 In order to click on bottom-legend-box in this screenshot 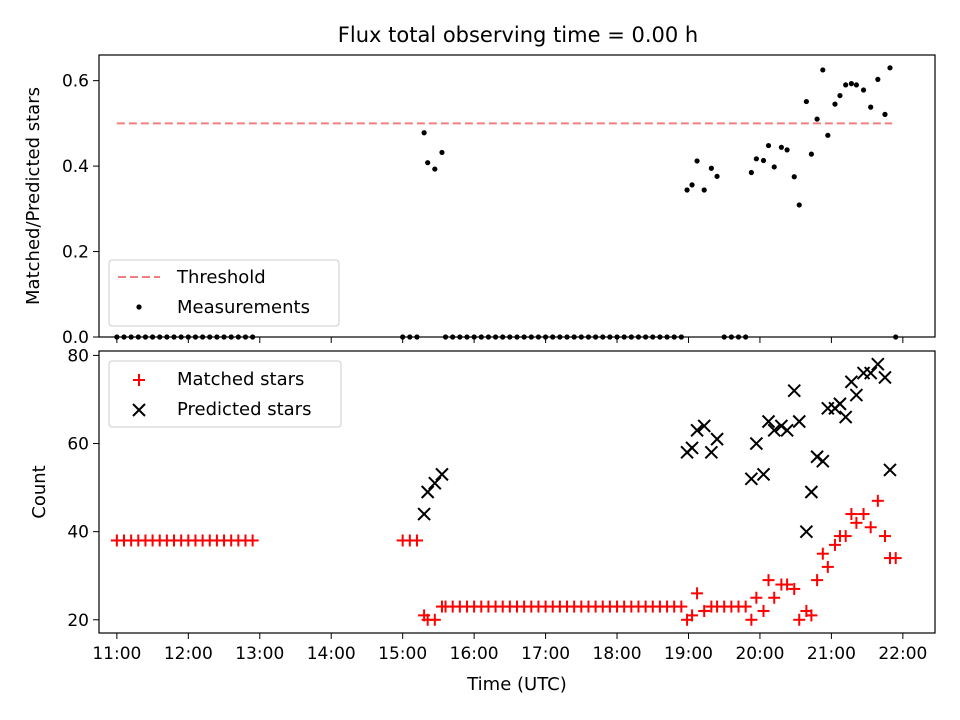, I will do `click(225, 394)`.